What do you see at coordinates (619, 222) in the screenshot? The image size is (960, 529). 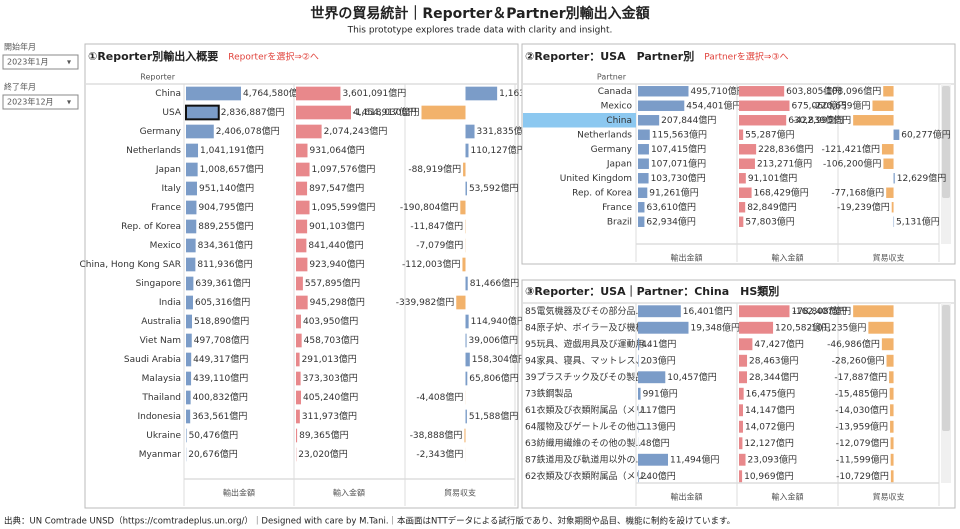 I see `row-label: Brazil` at bounding box center [619, 222].